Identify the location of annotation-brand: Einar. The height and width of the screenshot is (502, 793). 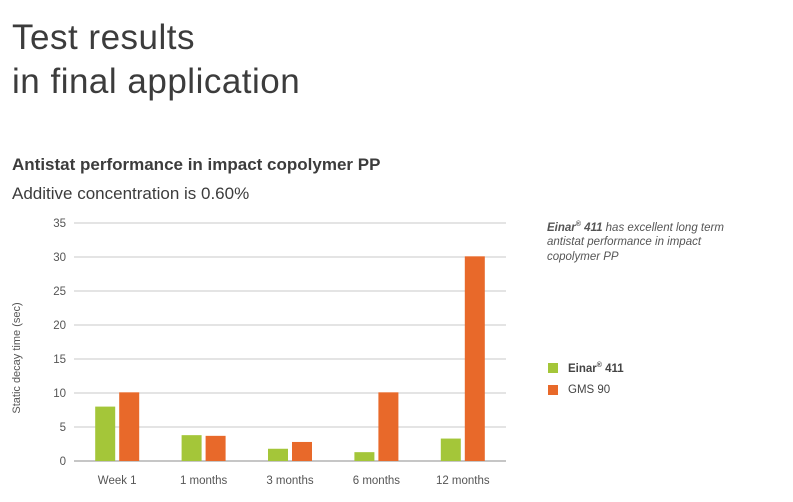
(561, 227).